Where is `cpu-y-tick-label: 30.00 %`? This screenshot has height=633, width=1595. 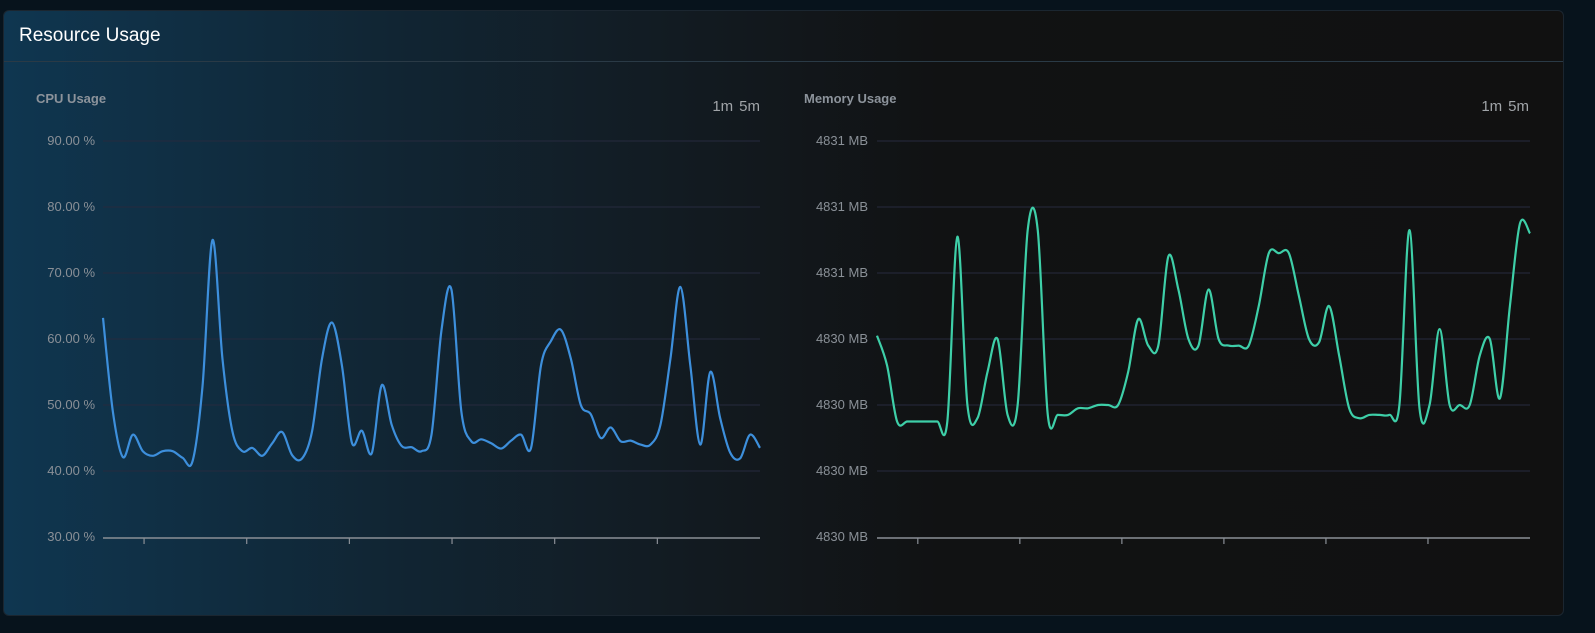 cpu-y-tick-label: 30.00 % is located at coordinates (71, 536).